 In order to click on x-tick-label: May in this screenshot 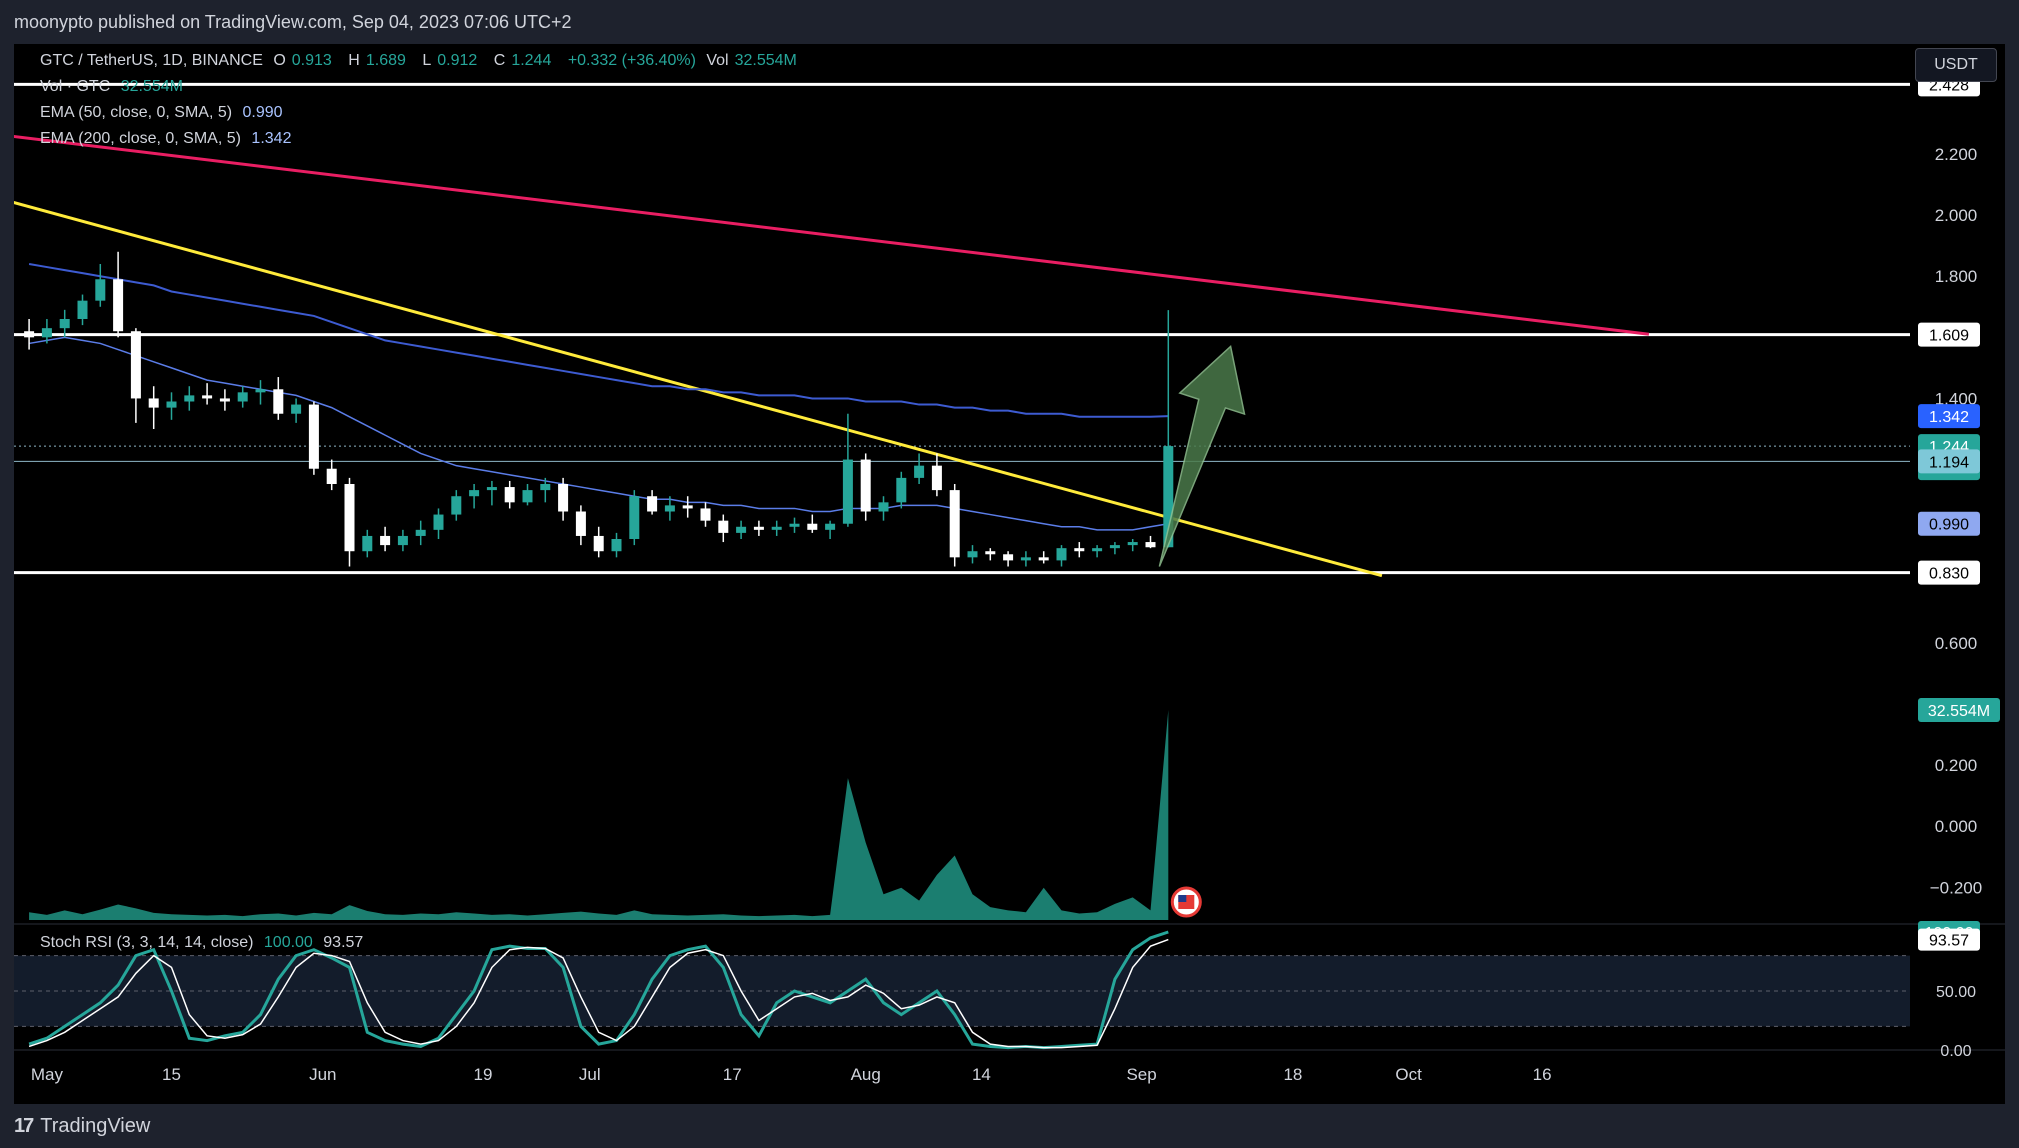, I will do `click(47, 1074)`.